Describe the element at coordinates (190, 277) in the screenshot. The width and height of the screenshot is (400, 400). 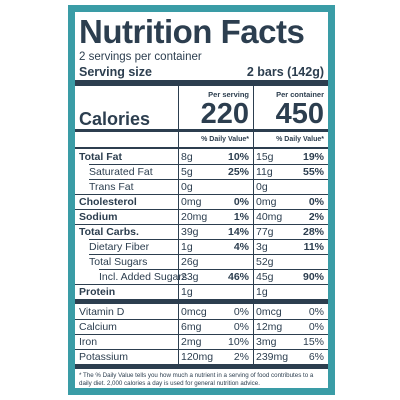
I see `amount: 23g` at that location.